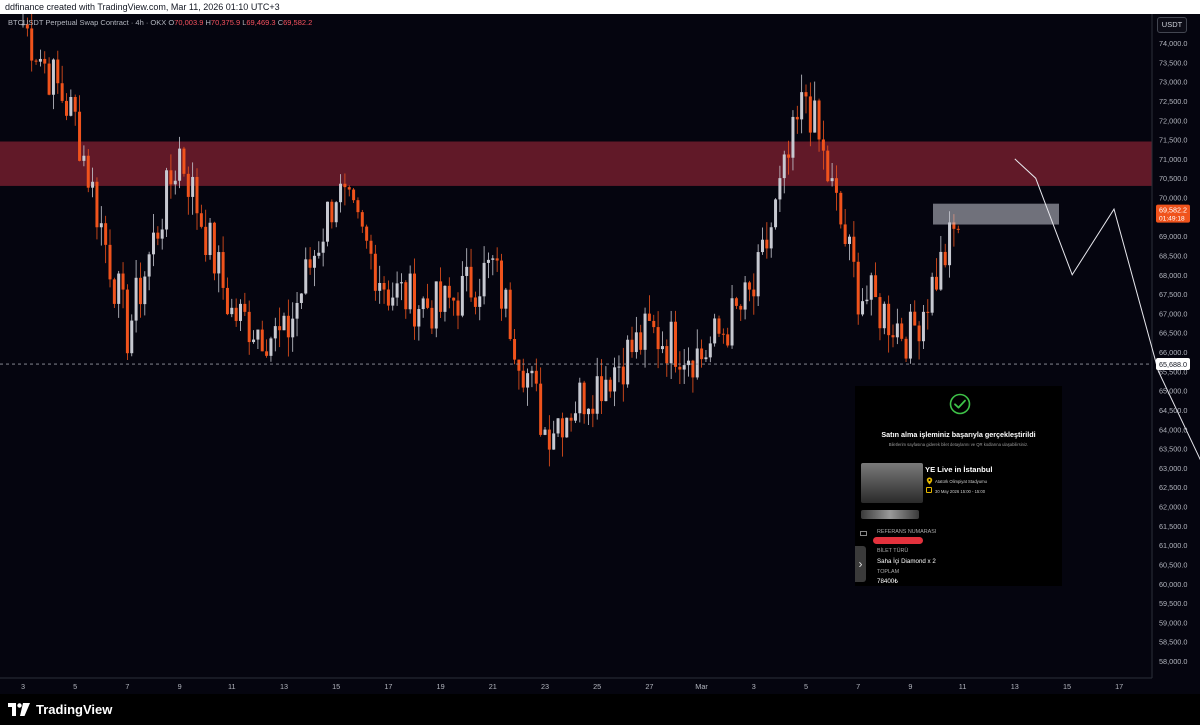  I want to click on resistance-zone, so click(576, 163).